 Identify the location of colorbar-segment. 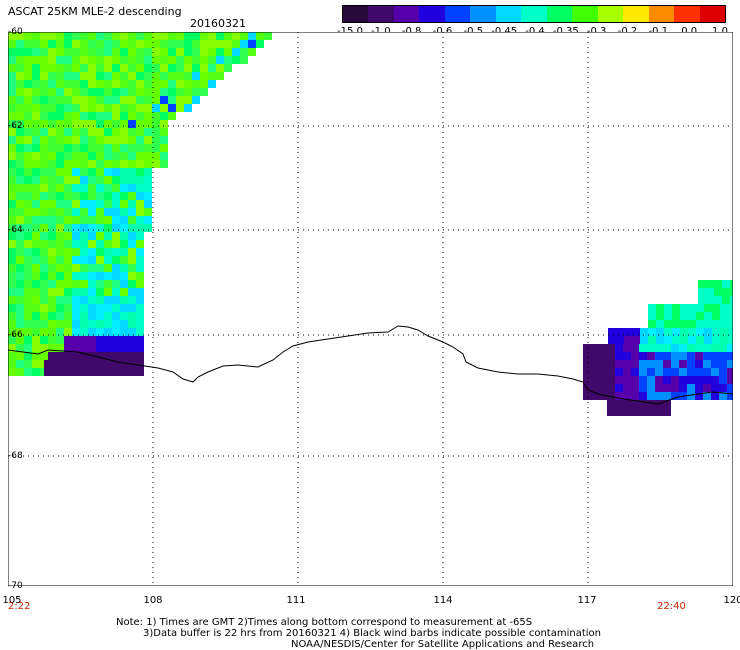
(661, 14).